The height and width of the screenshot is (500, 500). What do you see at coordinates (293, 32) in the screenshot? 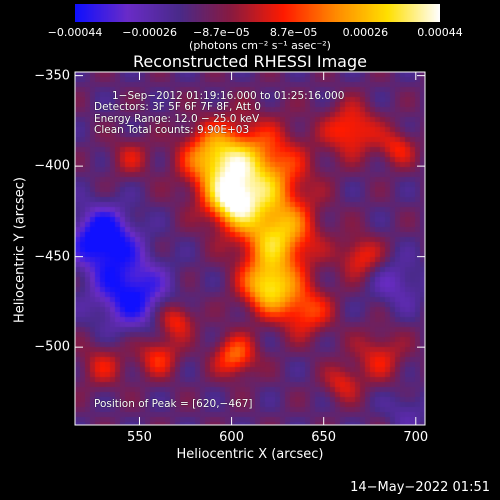
I see `colorbar-tick-label: 8.7e−05` at bounding box center [293, 32].